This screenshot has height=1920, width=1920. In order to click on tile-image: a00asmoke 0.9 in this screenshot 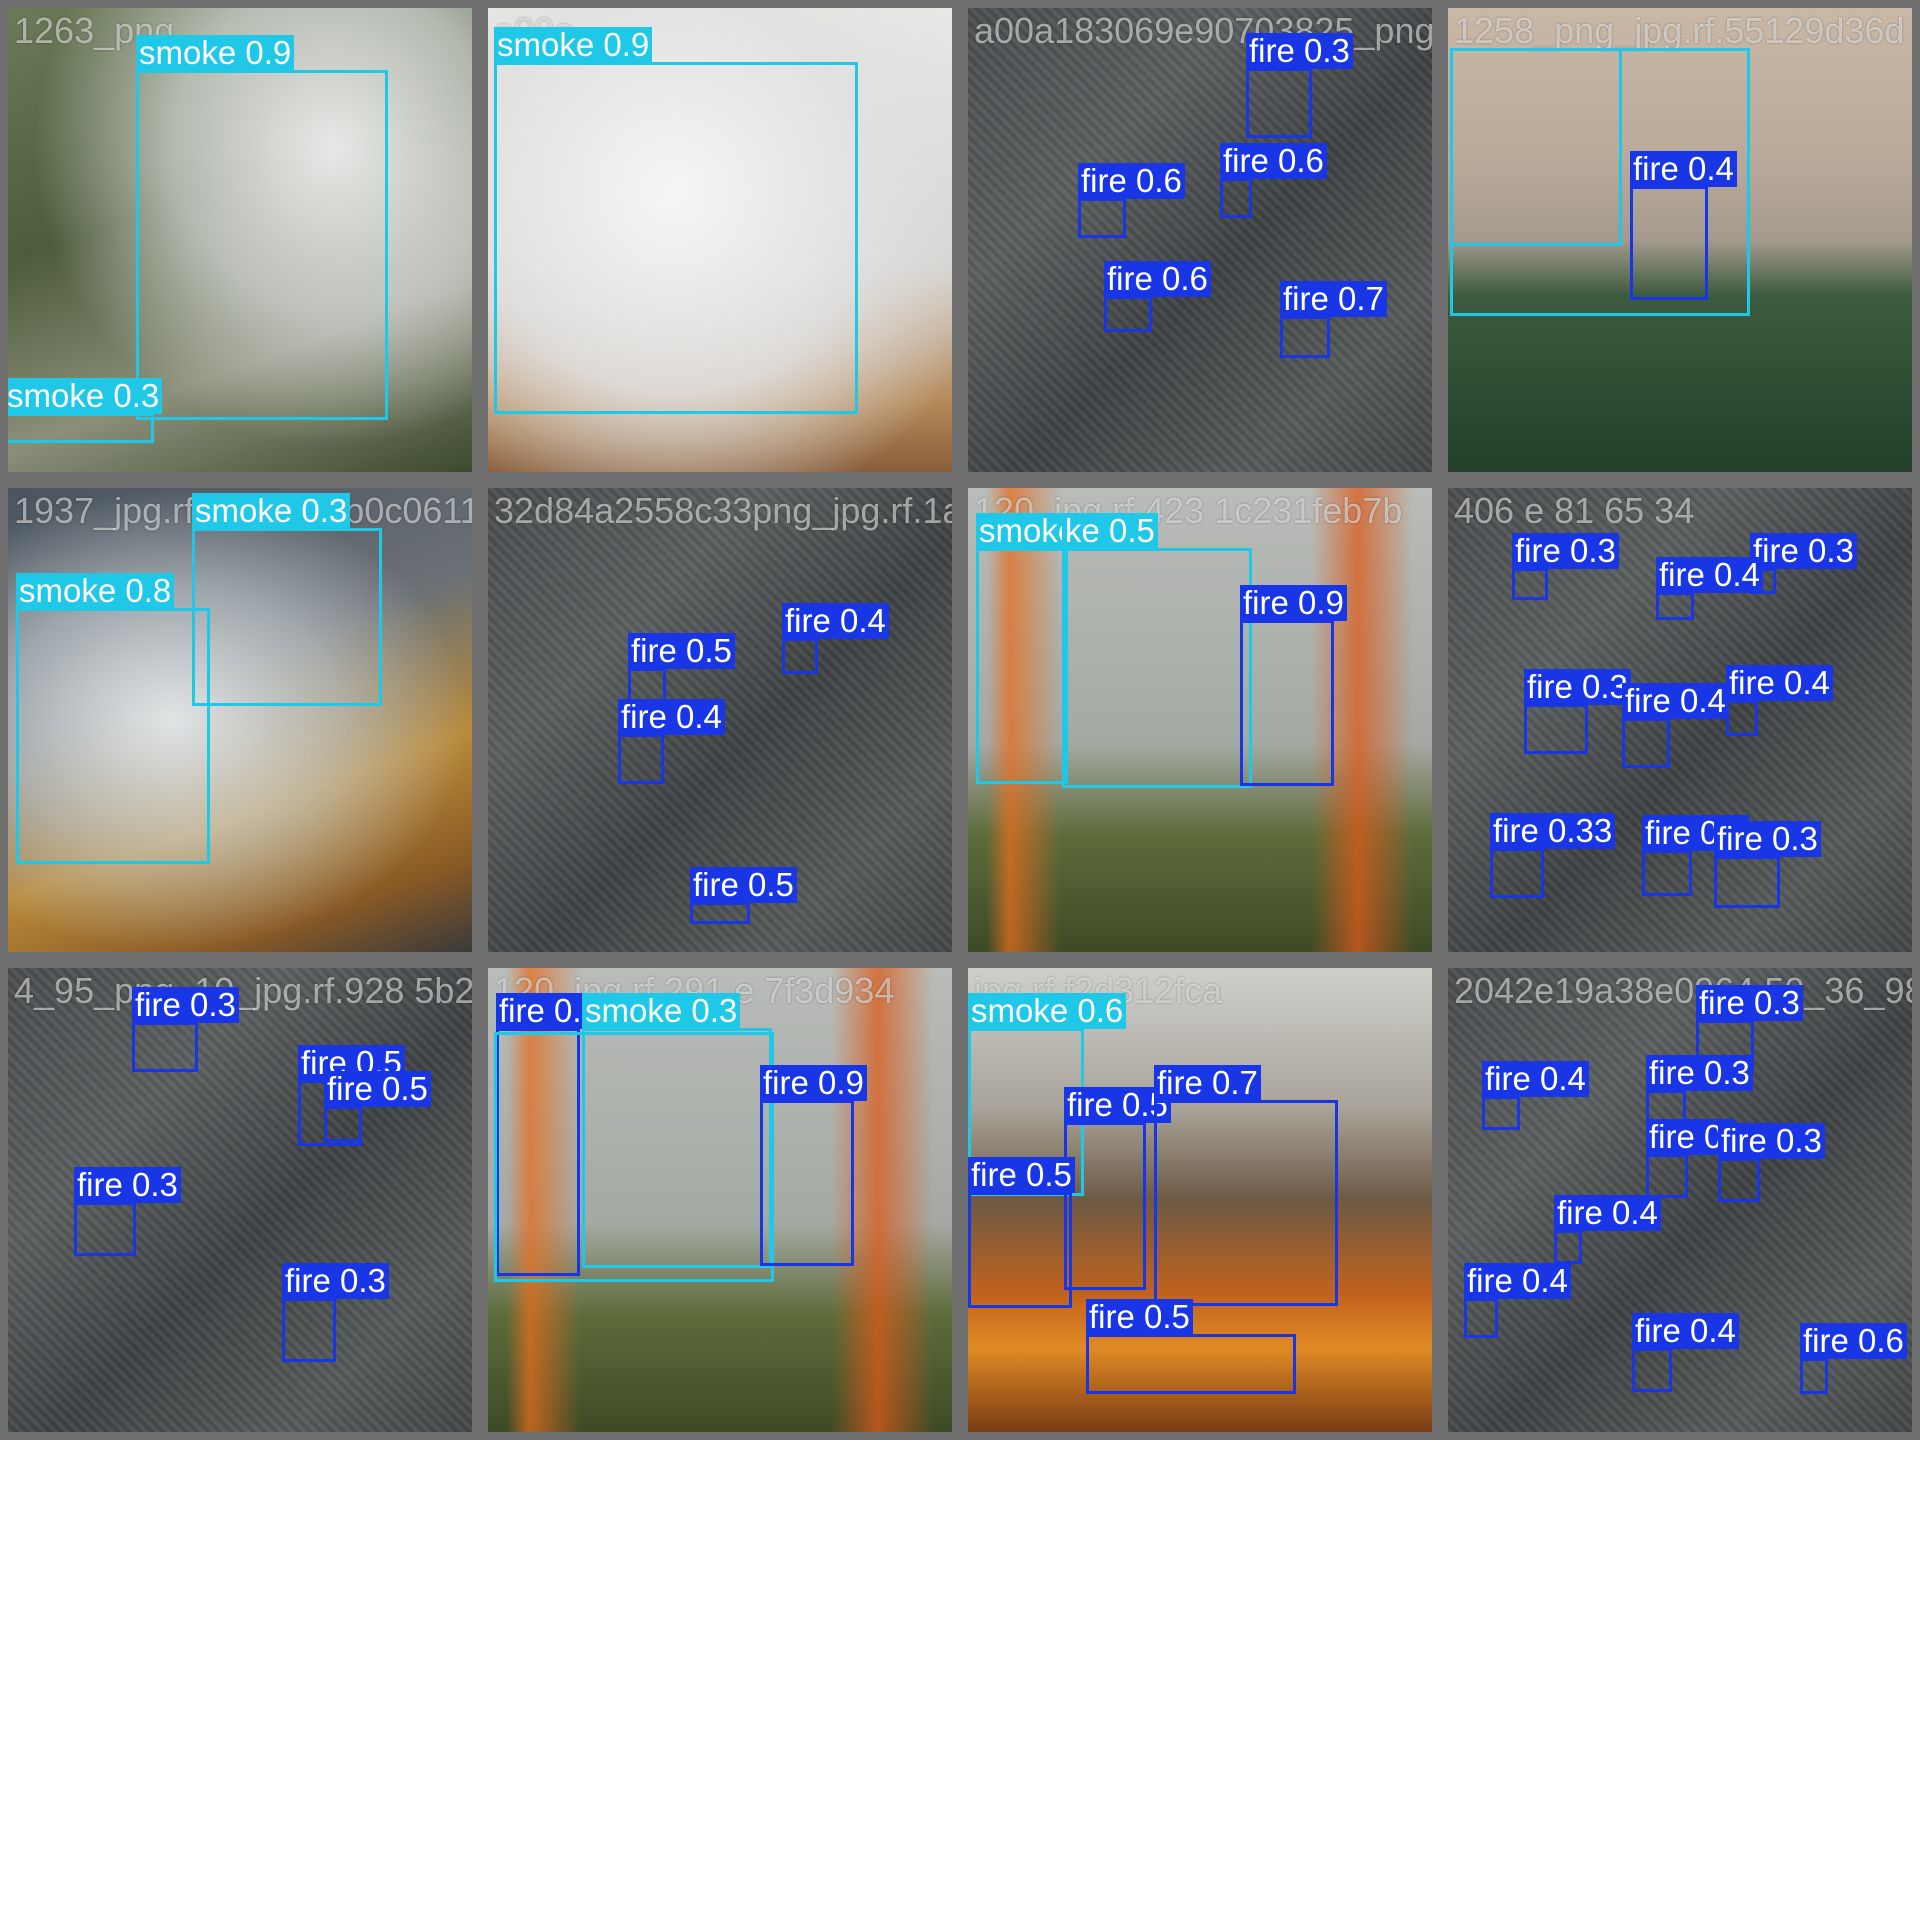, I will do `click(720, 240)`.